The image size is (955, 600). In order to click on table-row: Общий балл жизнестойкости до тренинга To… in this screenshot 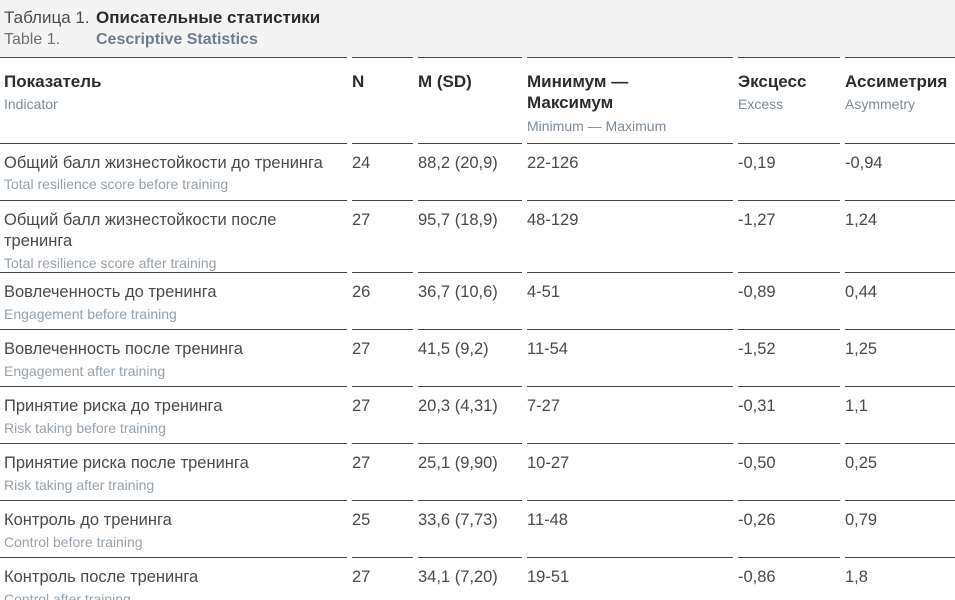, I will do `click(477, 171)`.